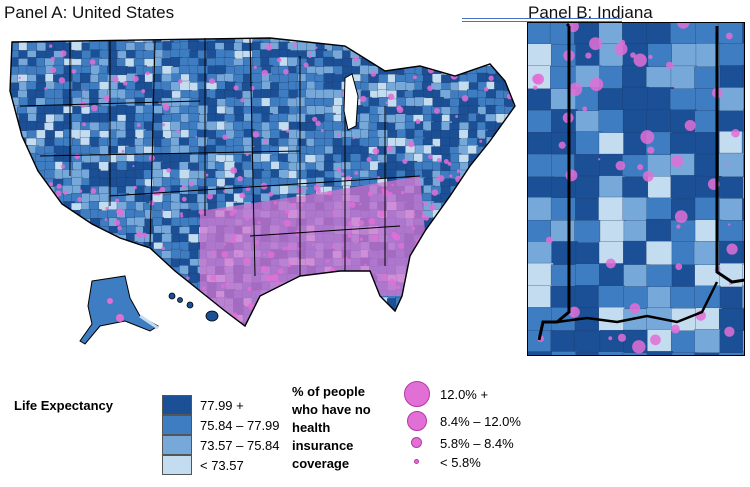 Image resolution: width=750 pixels, height=487 pixels. I want to click on insurance-title-line-1: % of people, so click(328, 391).